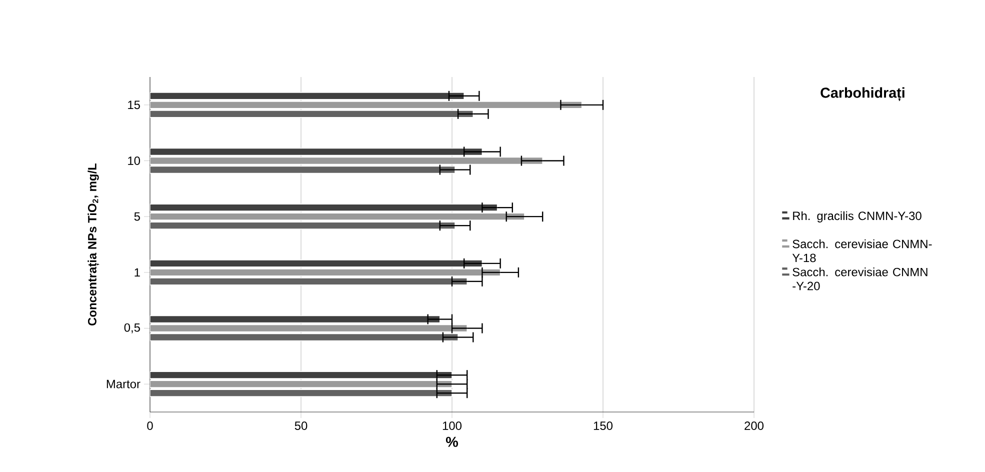 This screenshot has height=472, width=985. I want to click on y-tick-label: 5, so click(137, 216).